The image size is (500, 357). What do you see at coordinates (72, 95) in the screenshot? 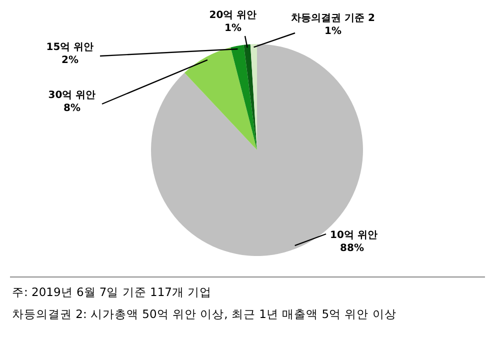
I see `slice-label: 30억 위안` at bounding box center [72, 95].